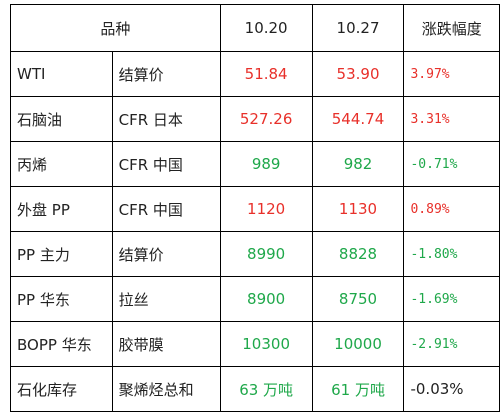  What do you see at coordinates (358, 299) in the screenshot?
I see `cell-value-date-2: 8750` at bounding box center [358, 299].